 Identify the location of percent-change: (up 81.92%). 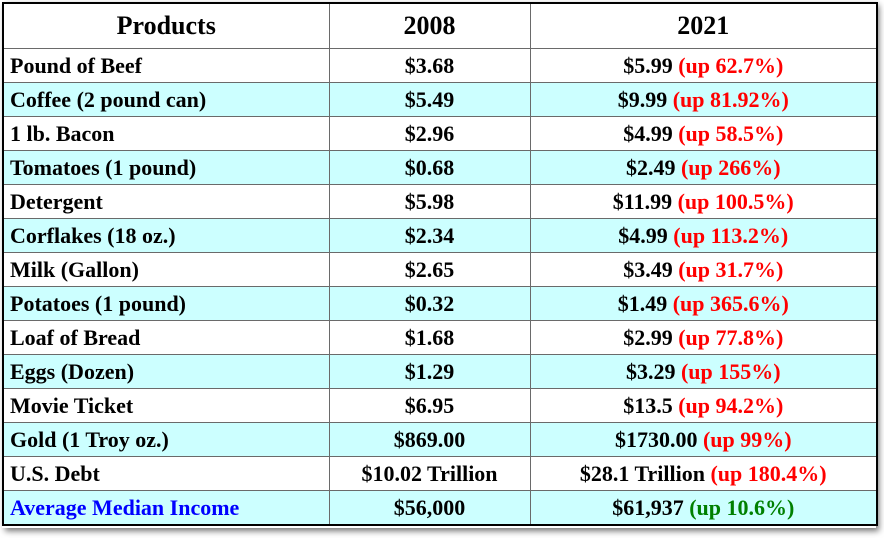
(730, 99).